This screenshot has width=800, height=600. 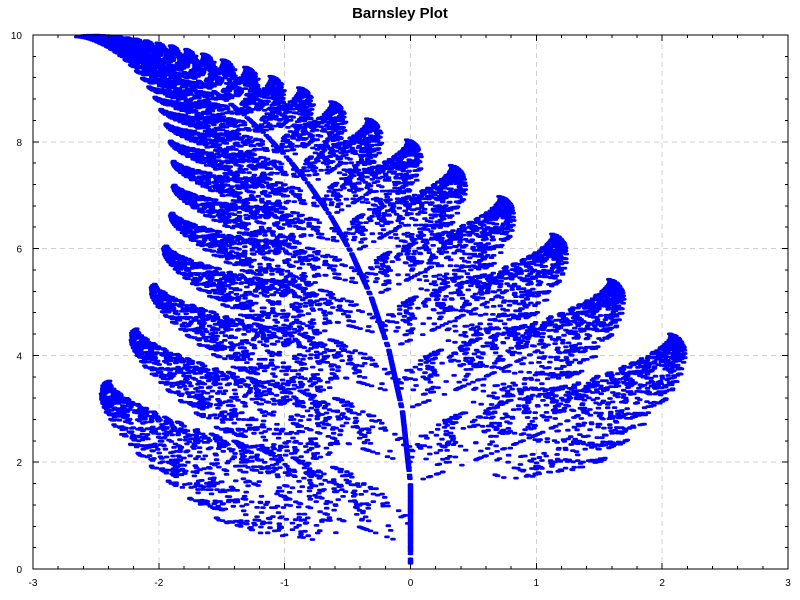 What do you see at coordinates (537, 583) in the screenshot?
I see `x-tick-label: 1` at bounding box center [537, 583].